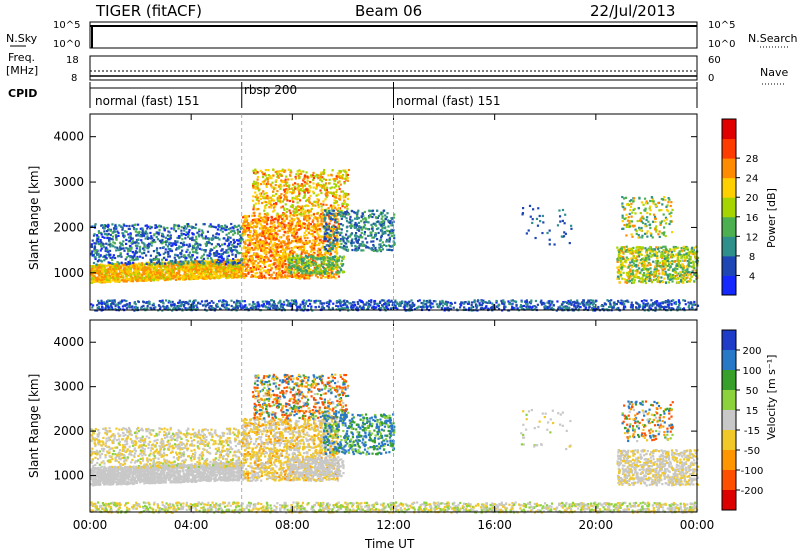 The height and width of the screenshot is (554, 800). What do you see at coordinates (448, 101) in the screenshot?
I see `cpid-segment-3: normal (fast) 151` at bounding box center [448, 101].